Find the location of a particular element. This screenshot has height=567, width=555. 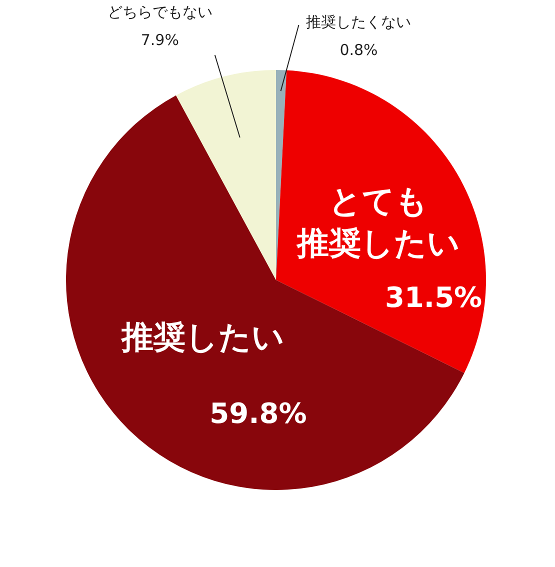

data-label: 0.8% is located at coordinates (359, 50).